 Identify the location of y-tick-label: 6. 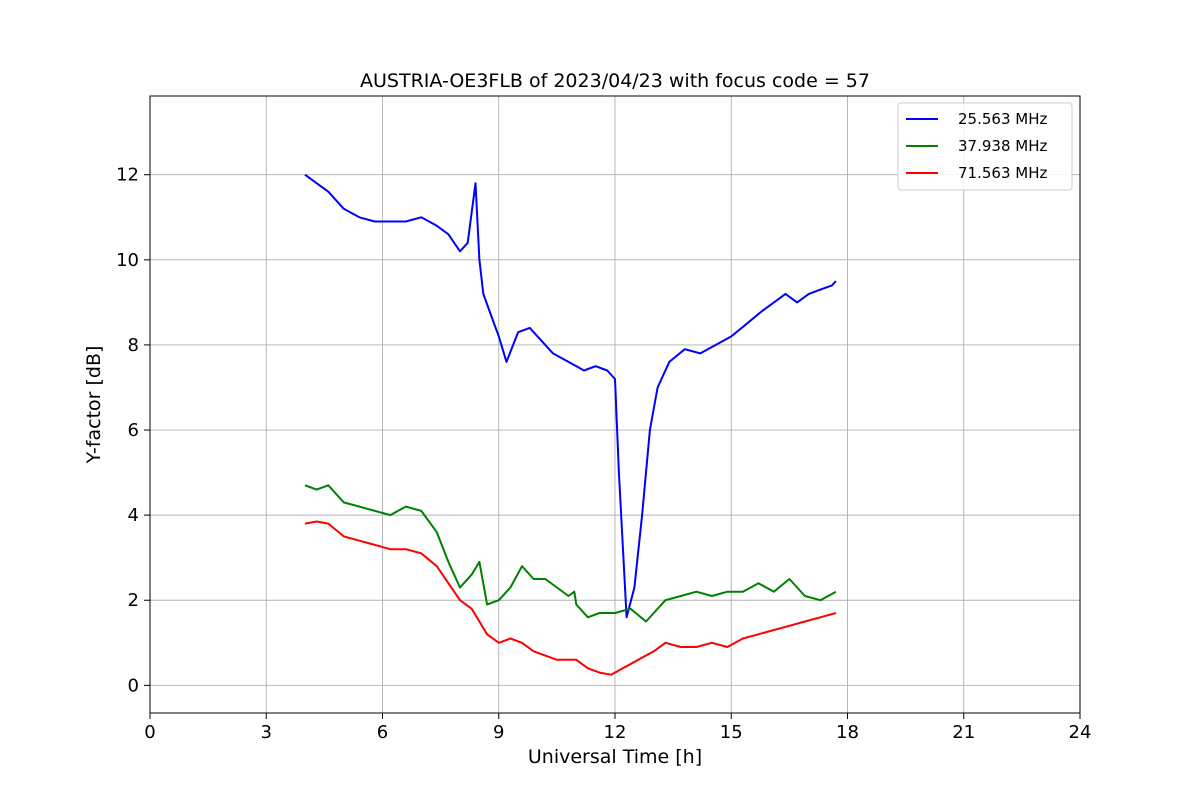
(133, 430).